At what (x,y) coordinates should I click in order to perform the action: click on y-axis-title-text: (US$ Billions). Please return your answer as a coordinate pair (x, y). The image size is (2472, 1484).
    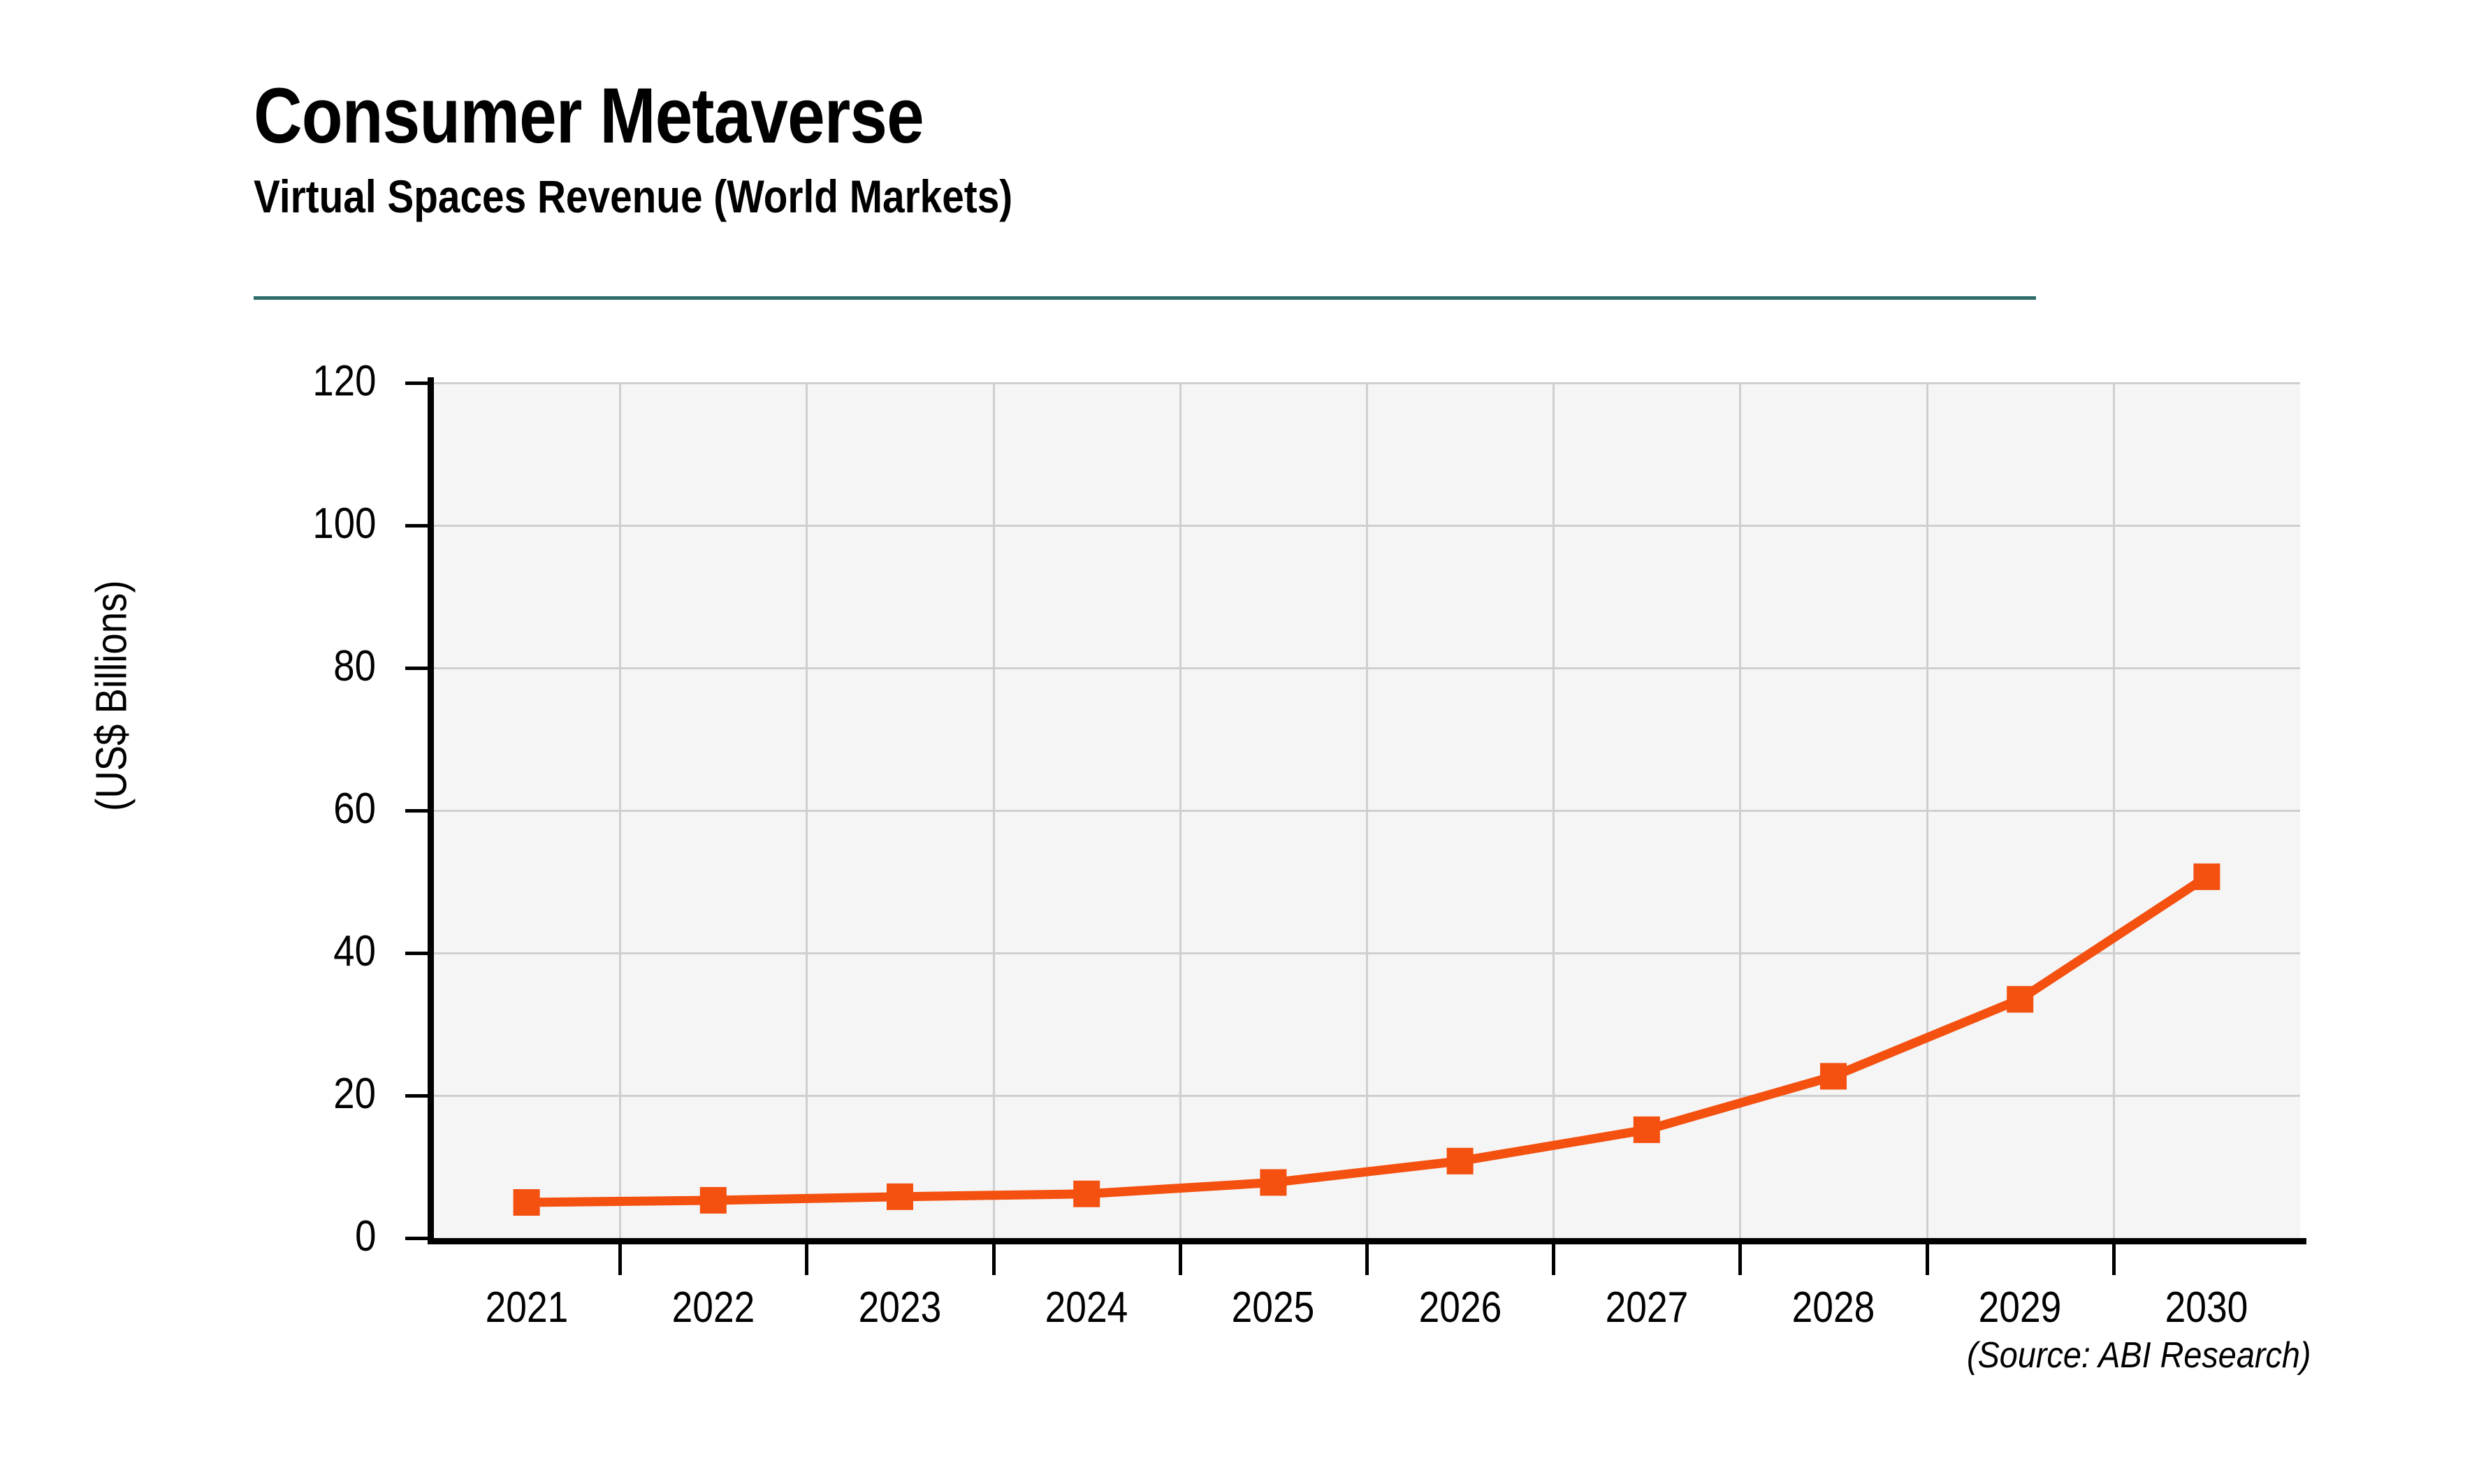
    Looking at the image, I should click on (111, 695).